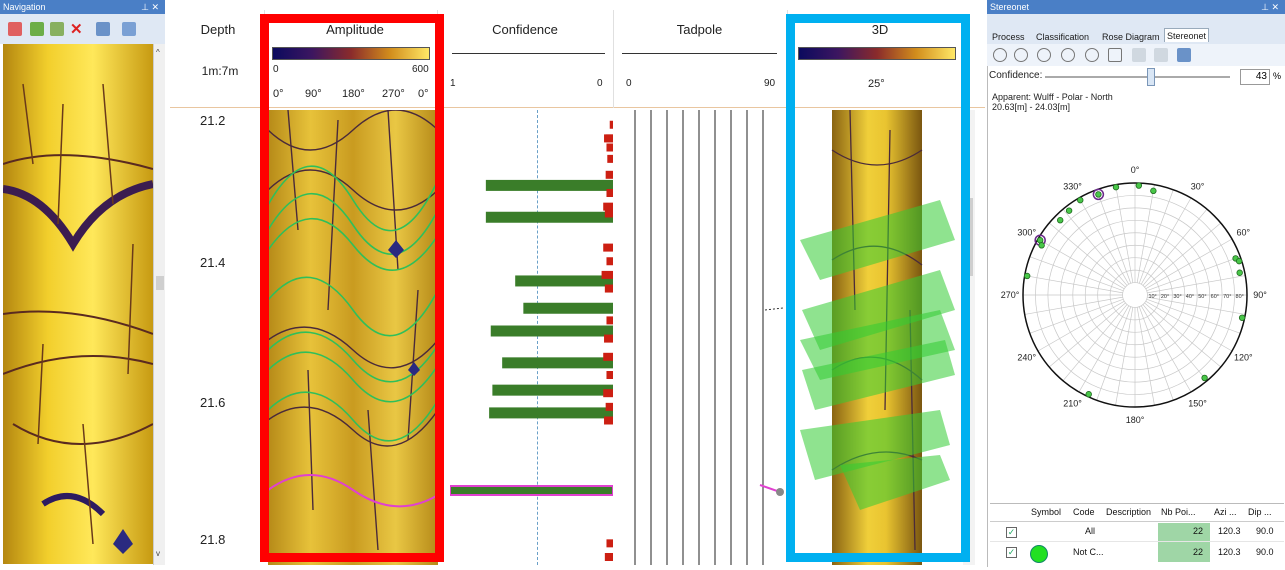  What do you see at coordinates (1198, 187) in the screenshot?
I see `azimuth-label: 30°` at bounding box center [1198, 187].